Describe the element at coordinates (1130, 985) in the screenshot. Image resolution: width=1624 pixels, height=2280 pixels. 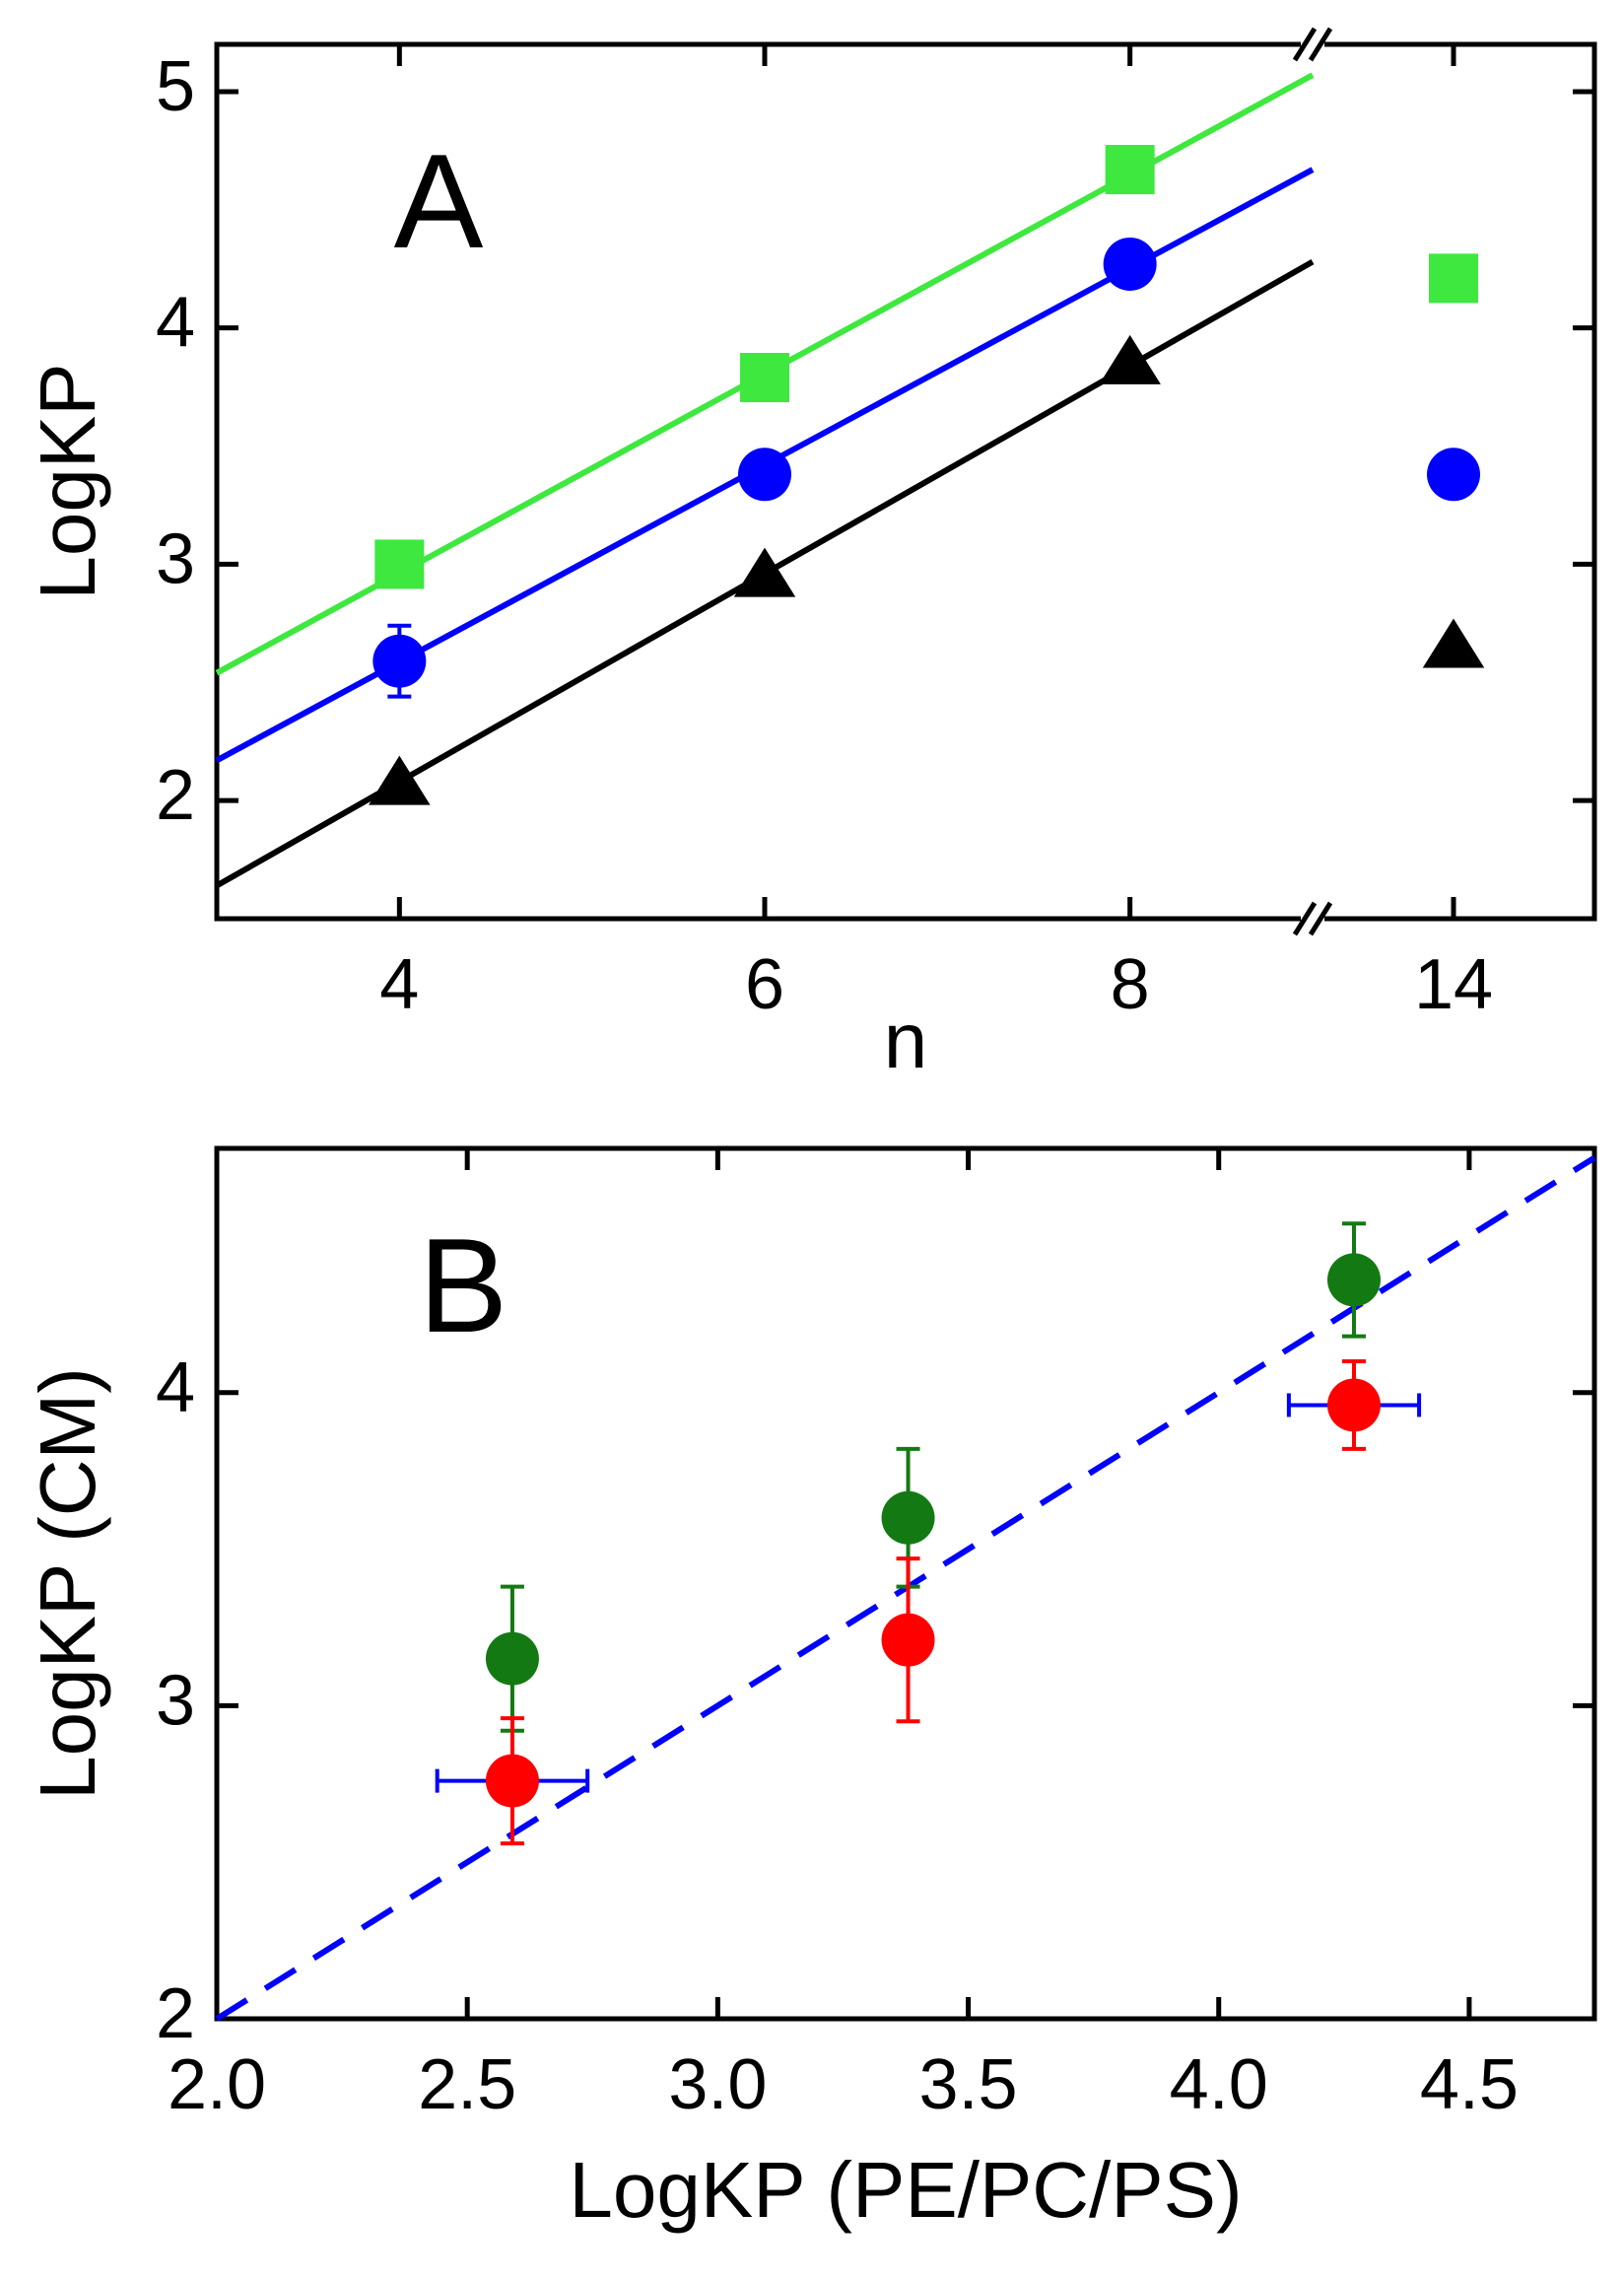
I see `x-tick-label: 8` at that location.